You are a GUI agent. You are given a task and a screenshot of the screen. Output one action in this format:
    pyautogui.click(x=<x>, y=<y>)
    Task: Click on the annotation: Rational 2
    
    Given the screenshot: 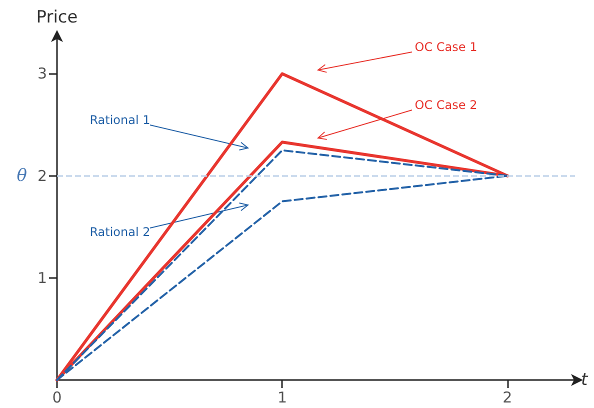 What is the action you would take?
    pyautogui.click(x=120, y=232)
    